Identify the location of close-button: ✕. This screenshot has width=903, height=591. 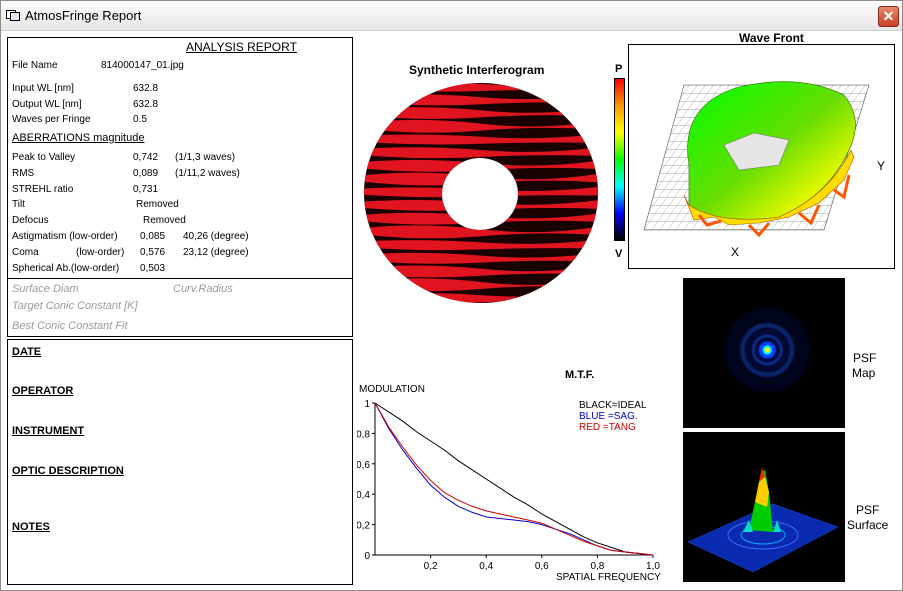
(888, 16).